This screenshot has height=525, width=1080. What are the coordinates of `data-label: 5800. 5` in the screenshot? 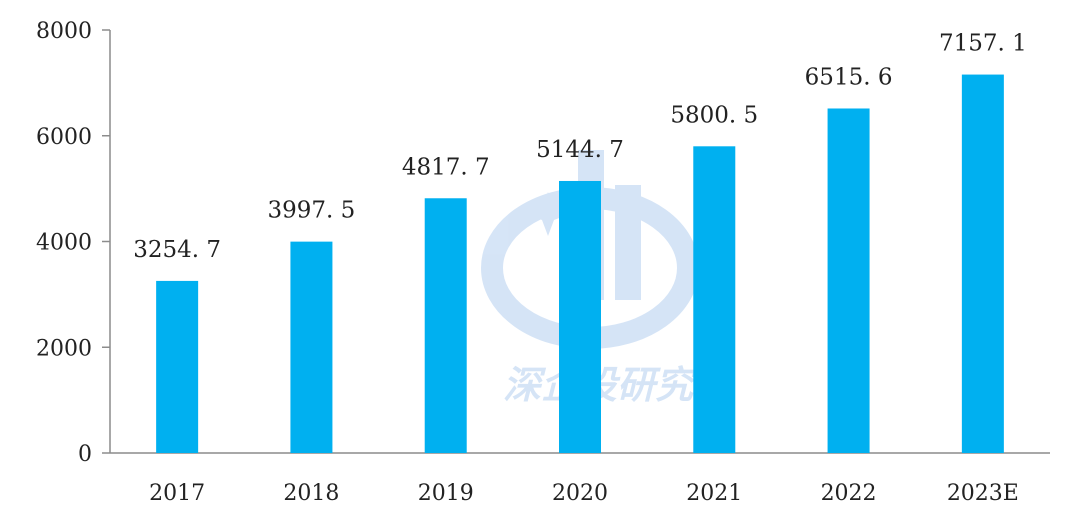 It's located at (714, 115).